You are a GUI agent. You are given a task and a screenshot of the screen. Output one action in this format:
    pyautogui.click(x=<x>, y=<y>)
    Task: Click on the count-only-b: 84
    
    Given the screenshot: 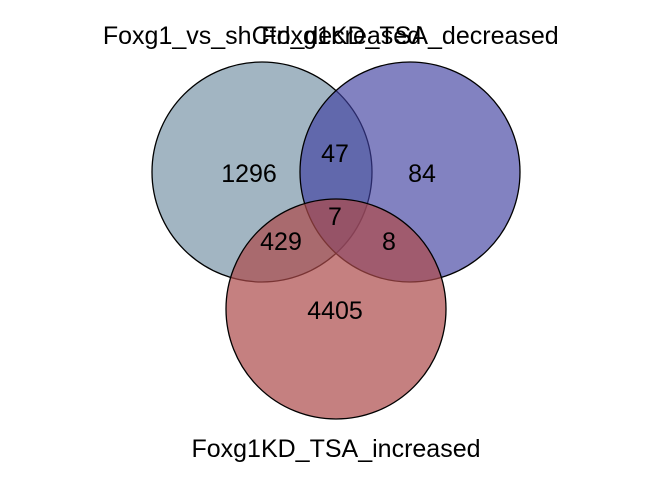 What is the action you would take?
    pyautogui.click(x=422, y=174)
    